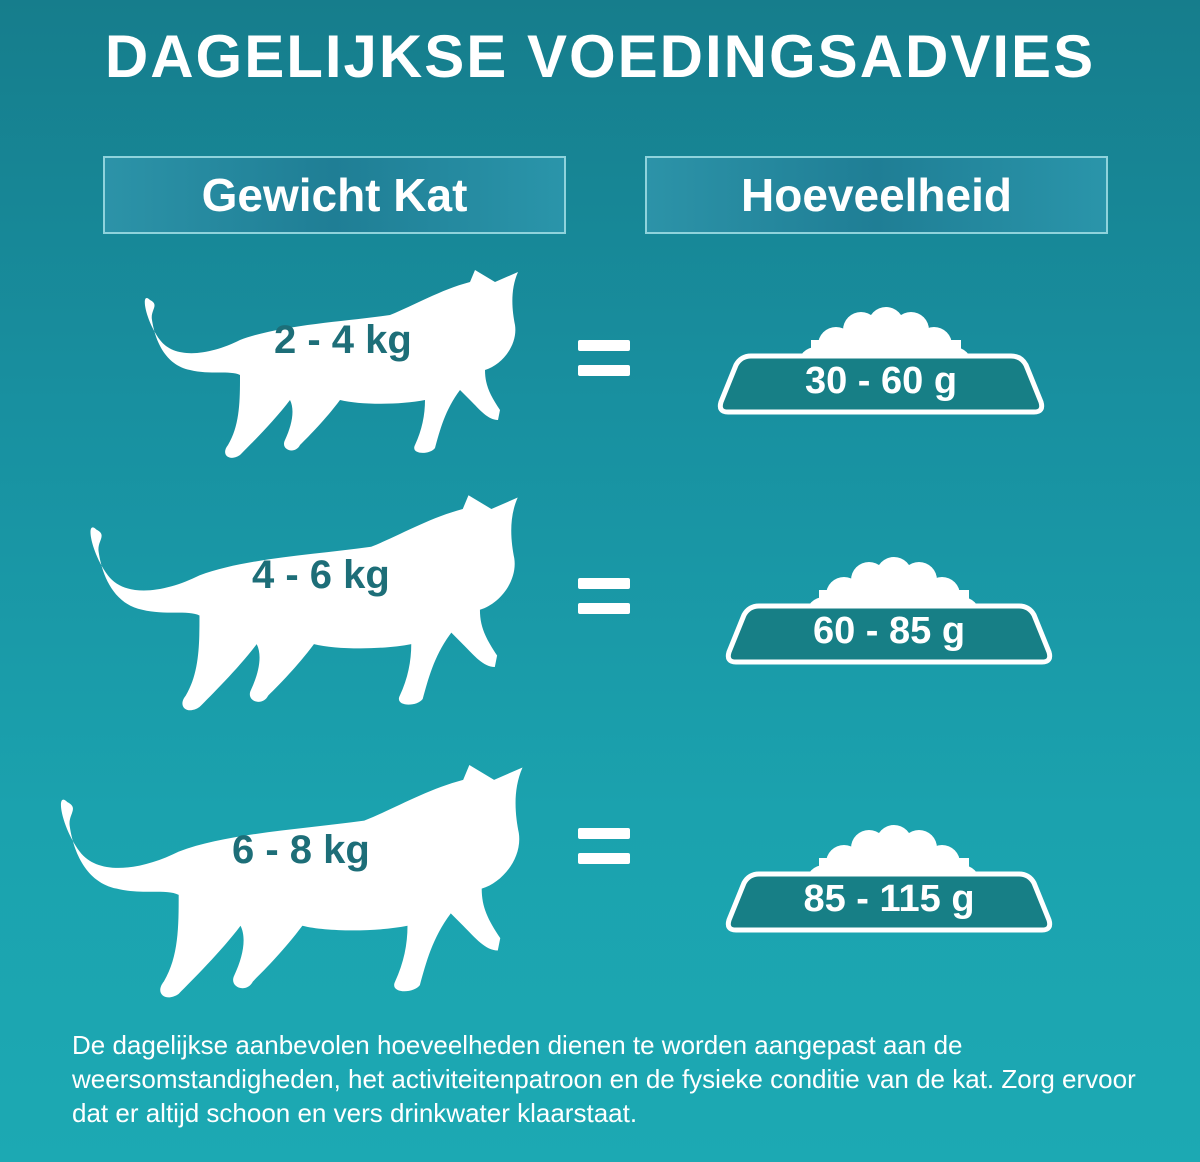 The image size is (1200, 1162). Describe the element at coordinates (321, 575) in the screenshot. I see `weight-label: 4 - 6 kg` at that location.